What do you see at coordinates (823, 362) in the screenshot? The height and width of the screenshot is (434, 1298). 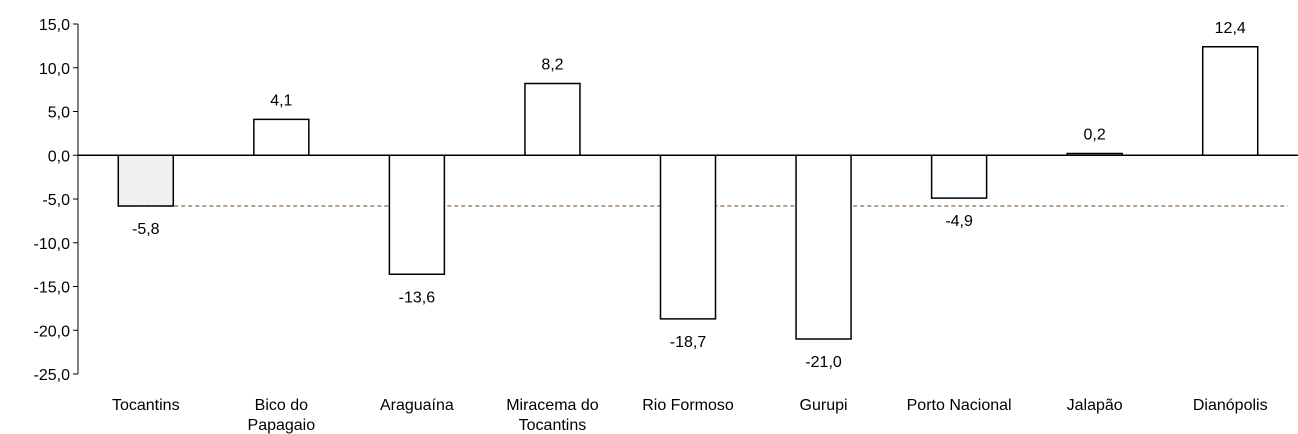 I see `data-label: -21,0` at bounding box center [823, 362].